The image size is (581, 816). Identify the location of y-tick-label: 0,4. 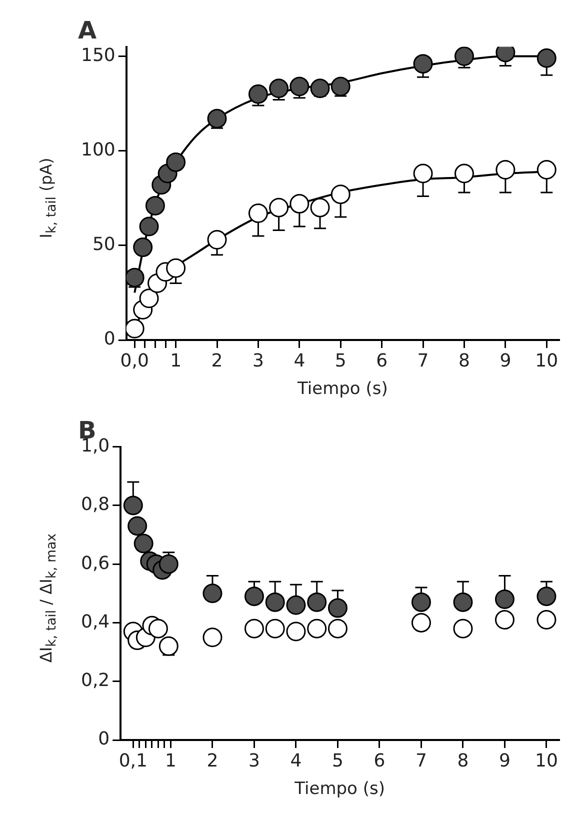
(95, 621).